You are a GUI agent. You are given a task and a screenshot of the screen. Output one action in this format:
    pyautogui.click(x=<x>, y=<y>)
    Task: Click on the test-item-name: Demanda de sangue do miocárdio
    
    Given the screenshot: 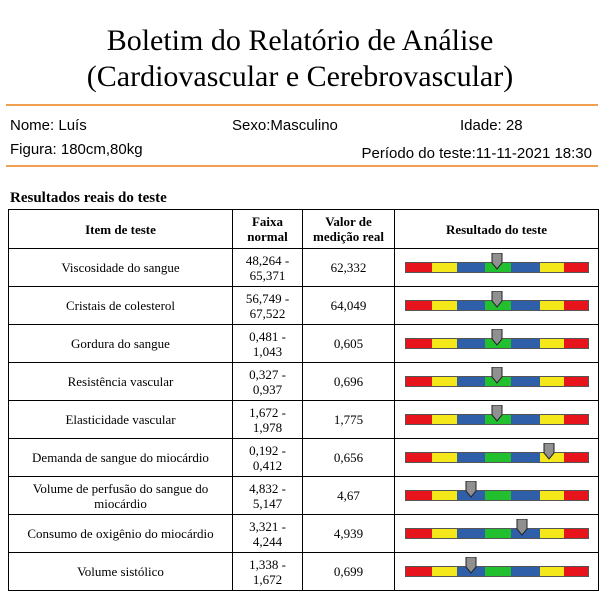 What is the action you would take?
    pyautogui.click(x=120, y=457)
    